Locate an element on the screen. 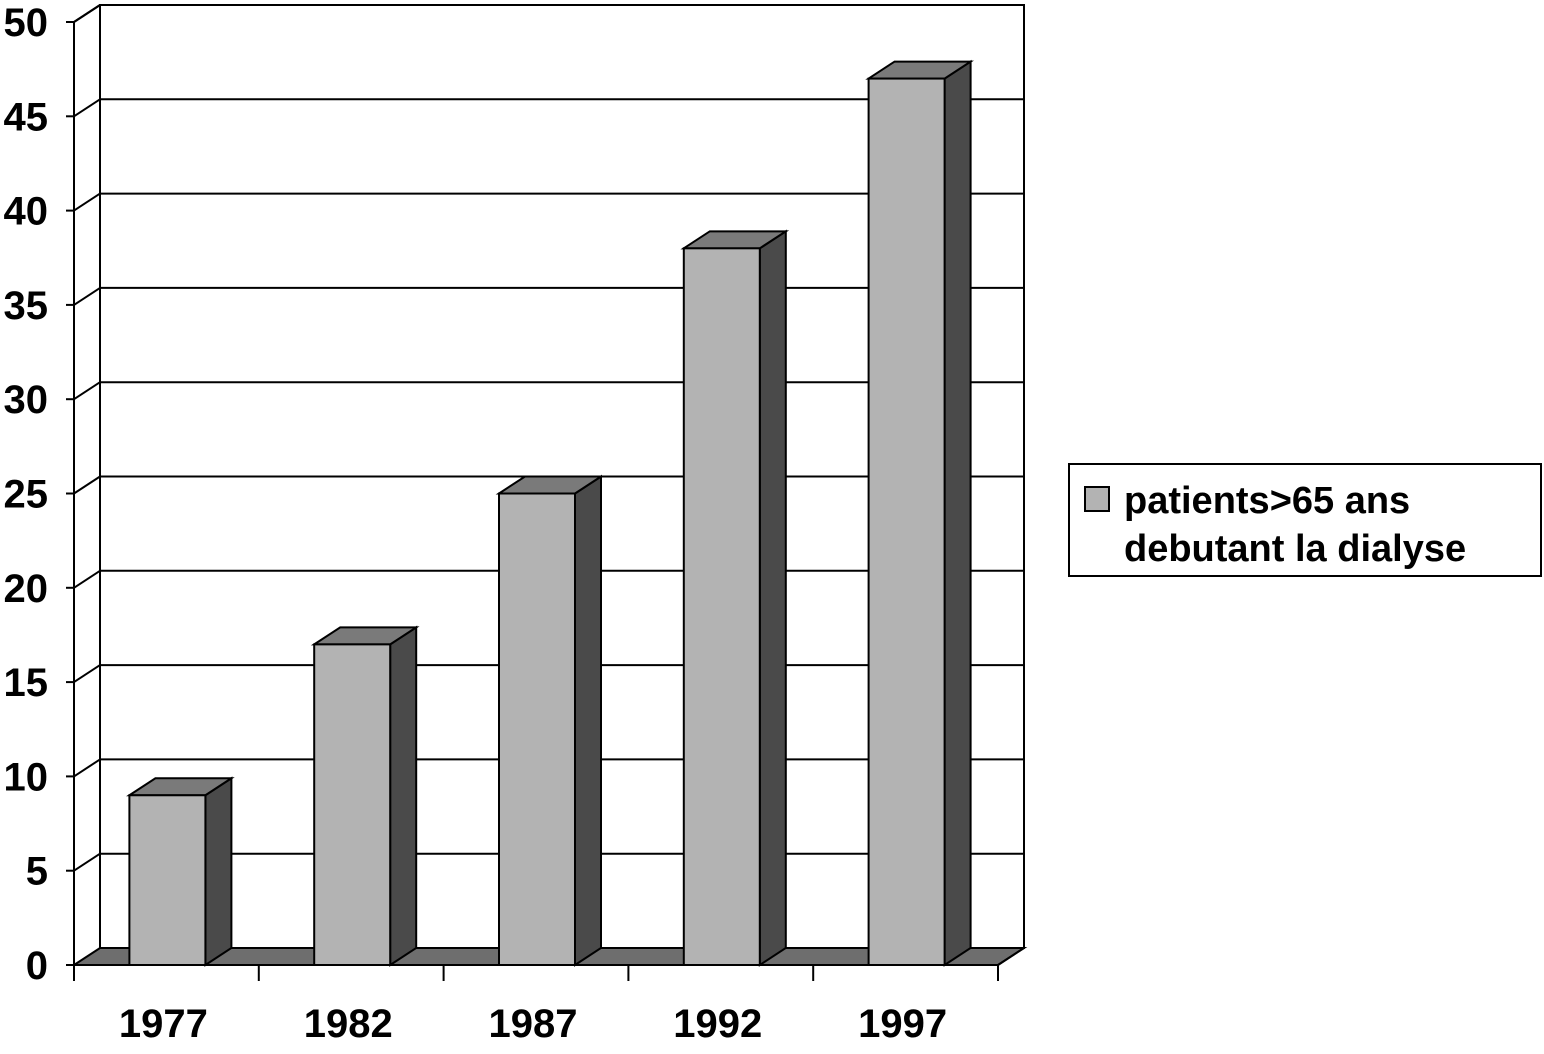 This screenshot has height=1054, width=1544. y-tick-label: 0 is located at coordinates (37, 966).